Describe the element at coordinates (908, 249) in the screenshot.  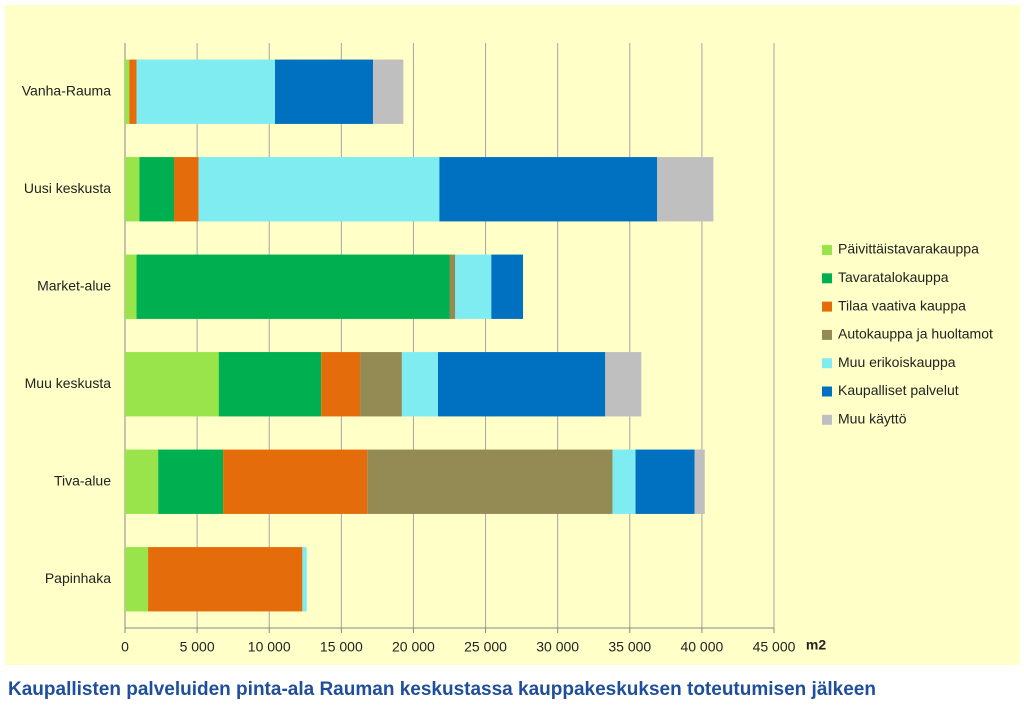
I see `legend-label: Päivittäistavarakauppa` at that location.